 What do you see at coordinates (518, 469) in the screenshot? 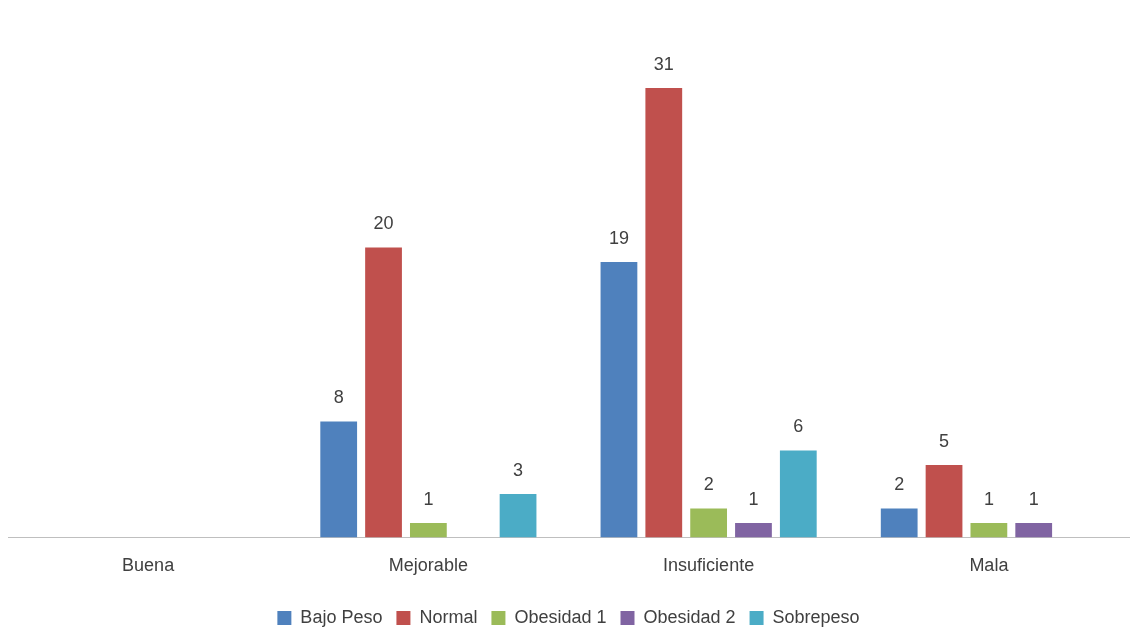
I see `data-label: 3` at bounding box center [518, 469].